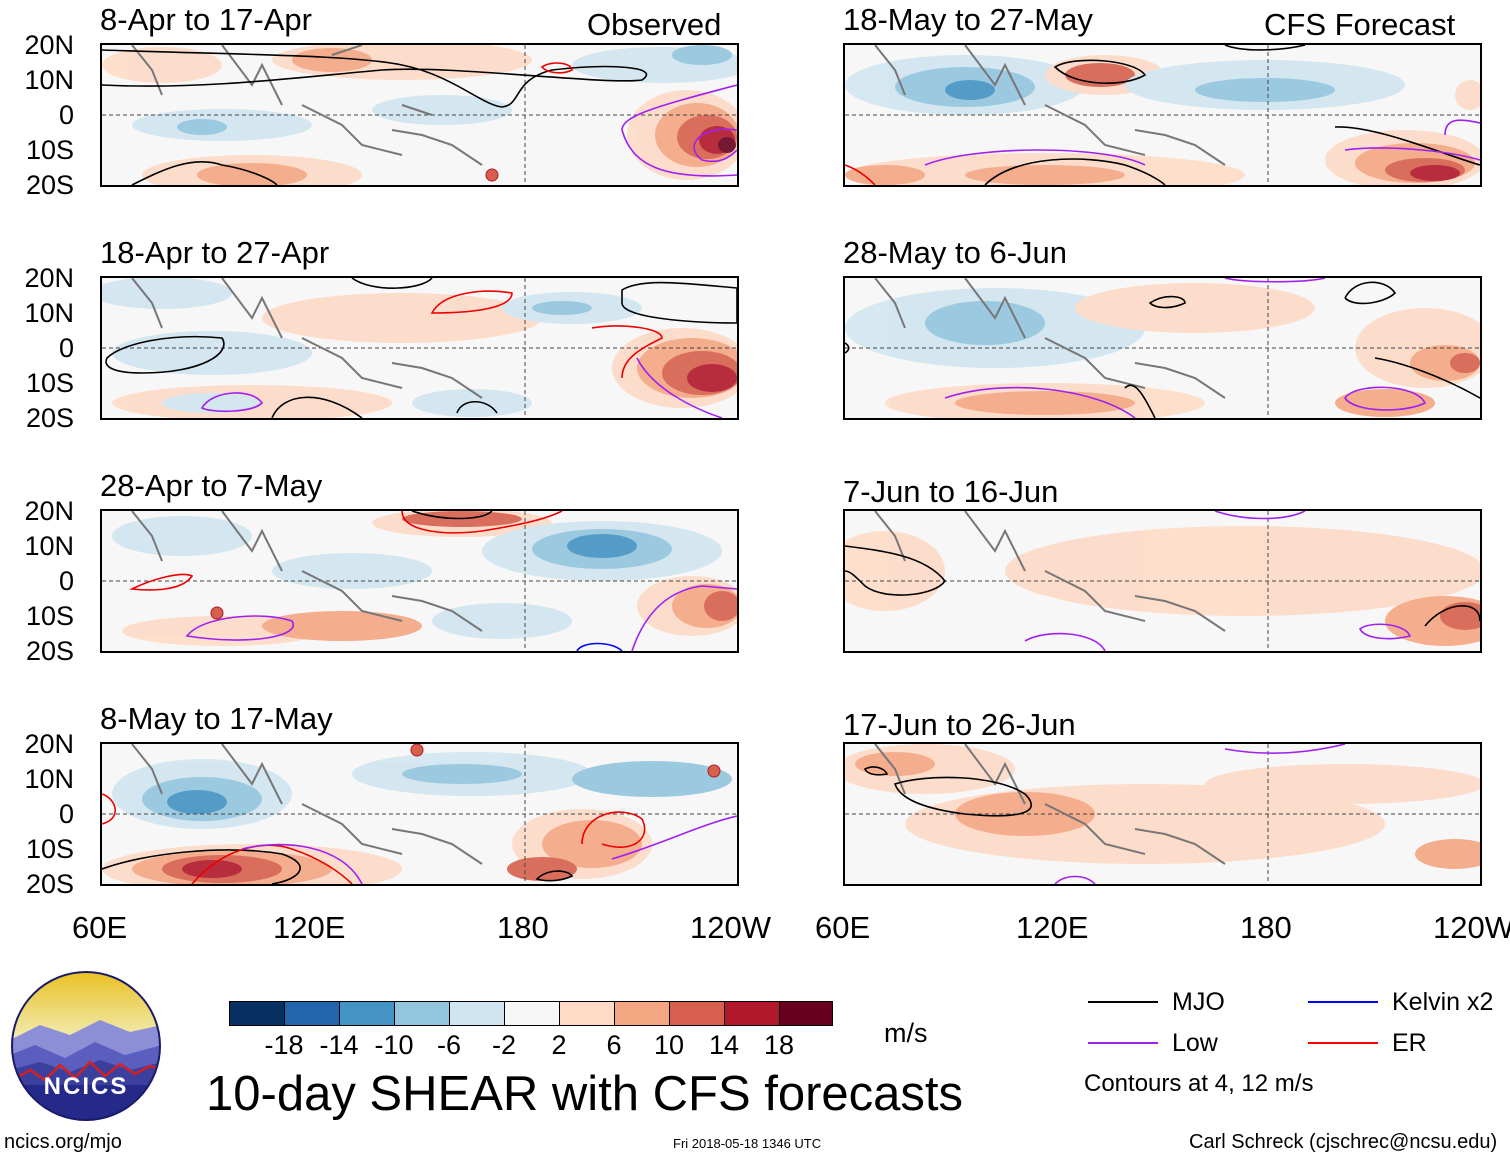  What do you see at coordinates (955, 252) in the screenshot?
I see `panel-title-6: 28-May to 6-Jun` at bounding box center [955, 252].